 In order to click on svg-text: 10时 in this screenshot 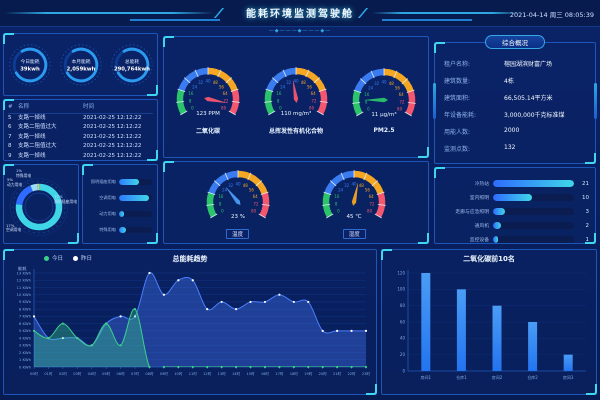, I will do `click(178, 373)`.